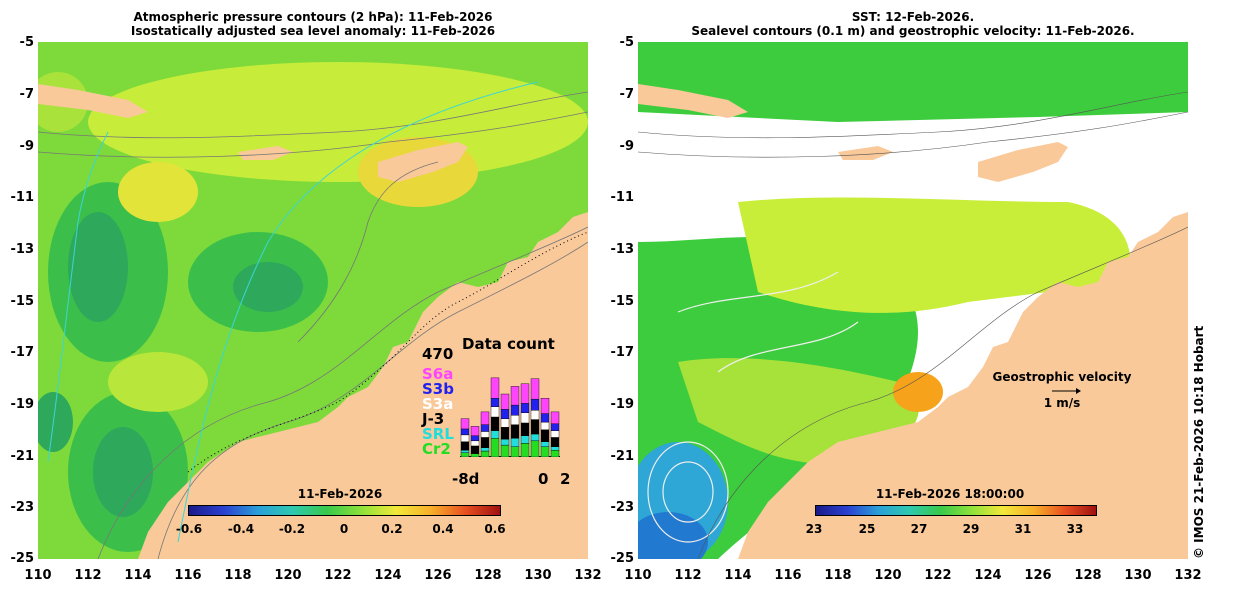 This screenshot has height=590, width=1250. What do you see at coordinates (1062, 377) in the screenshot?
I see `geostrophic-velocity-title: Geostrophic velocity` at bounding box center [1062, 377].